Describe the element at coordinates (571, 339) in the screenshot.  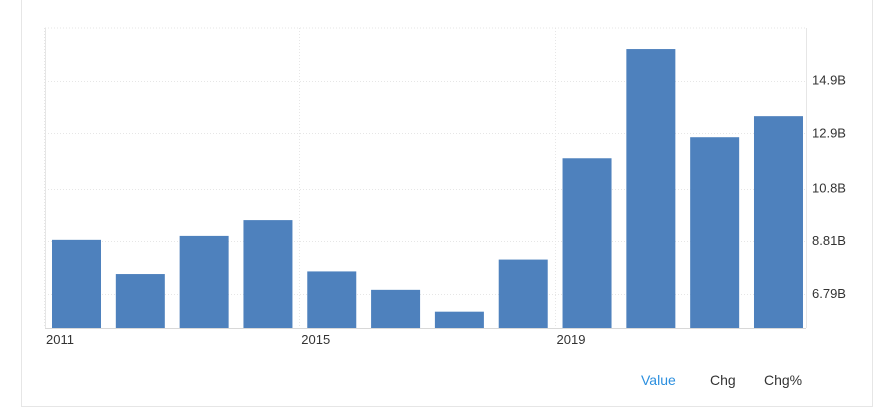
I see `x-tick-label: 2019` at that location.